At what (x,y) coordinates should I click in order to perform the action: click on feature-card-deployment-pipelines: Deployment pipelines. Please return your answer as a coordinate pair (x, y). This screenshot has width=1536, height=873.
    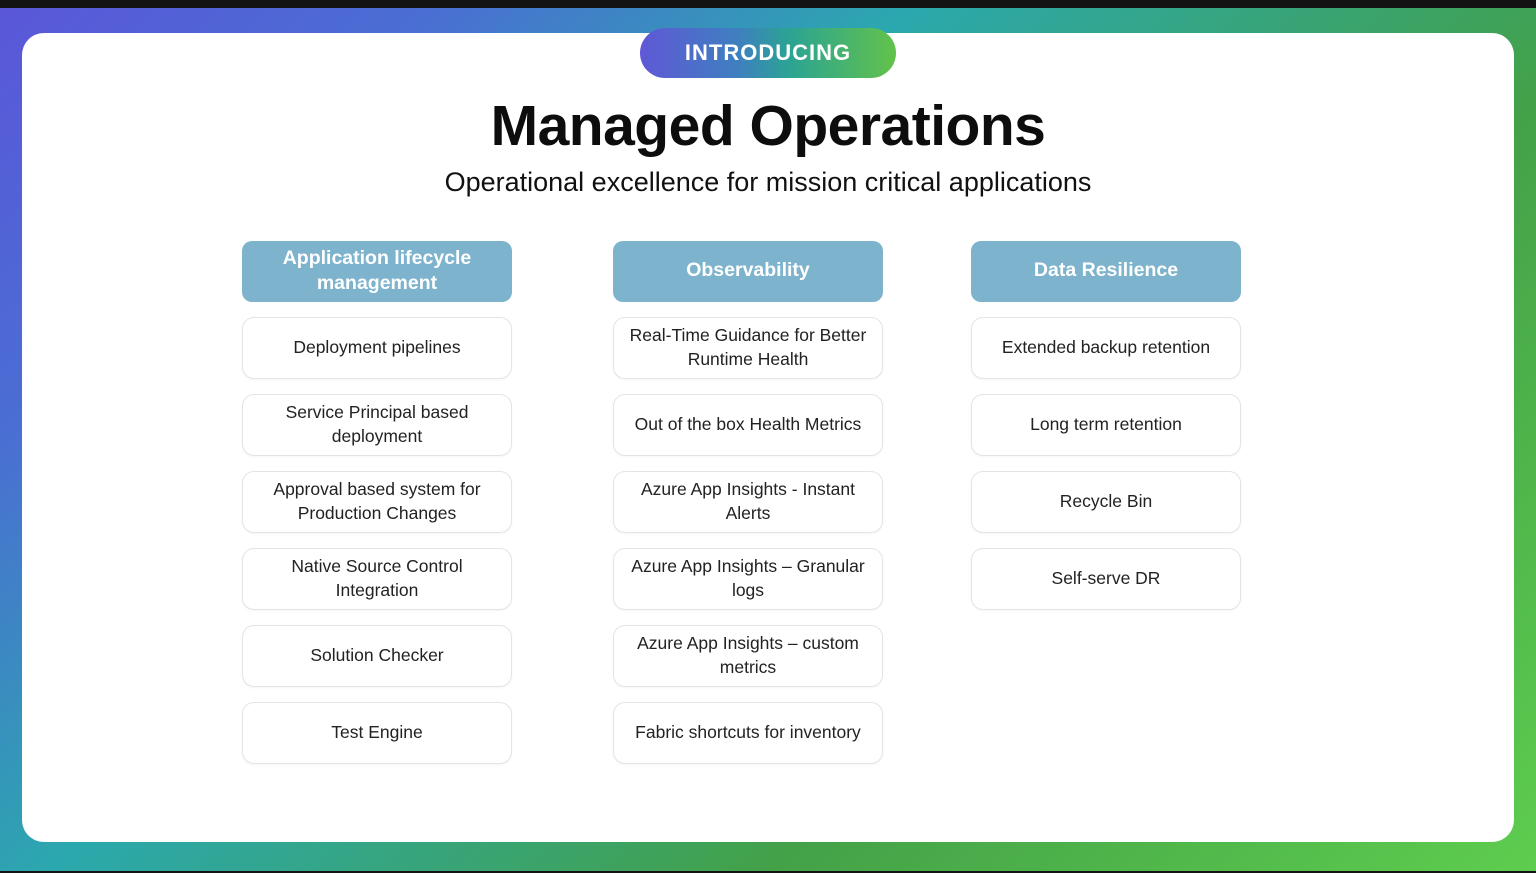
    Looking at the image, I should click on (377, 347).